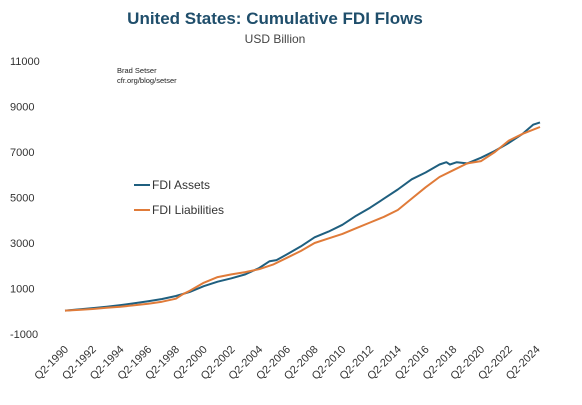 The width and height of the screenshot is (582, 405). What do you see at coordinates (275, 39) in the screenshot?
I see `chart-subtitle: USD Billion` at bounding box center [275, 39].